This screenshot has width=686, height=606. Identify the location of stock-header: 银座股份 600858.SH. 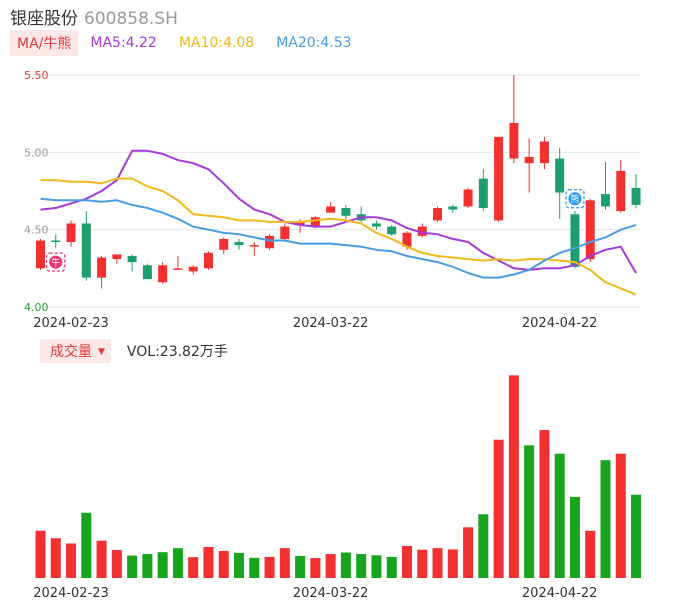
(94, 16).